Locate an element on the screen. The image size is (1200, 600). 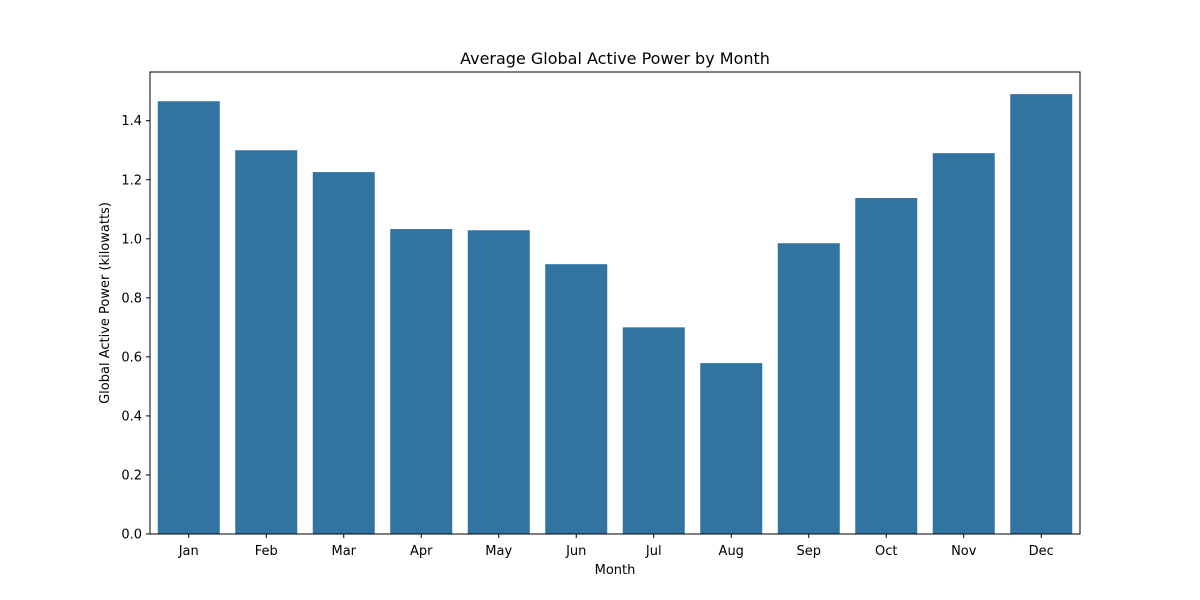
bar-aug is located at coordinates (731, 448).